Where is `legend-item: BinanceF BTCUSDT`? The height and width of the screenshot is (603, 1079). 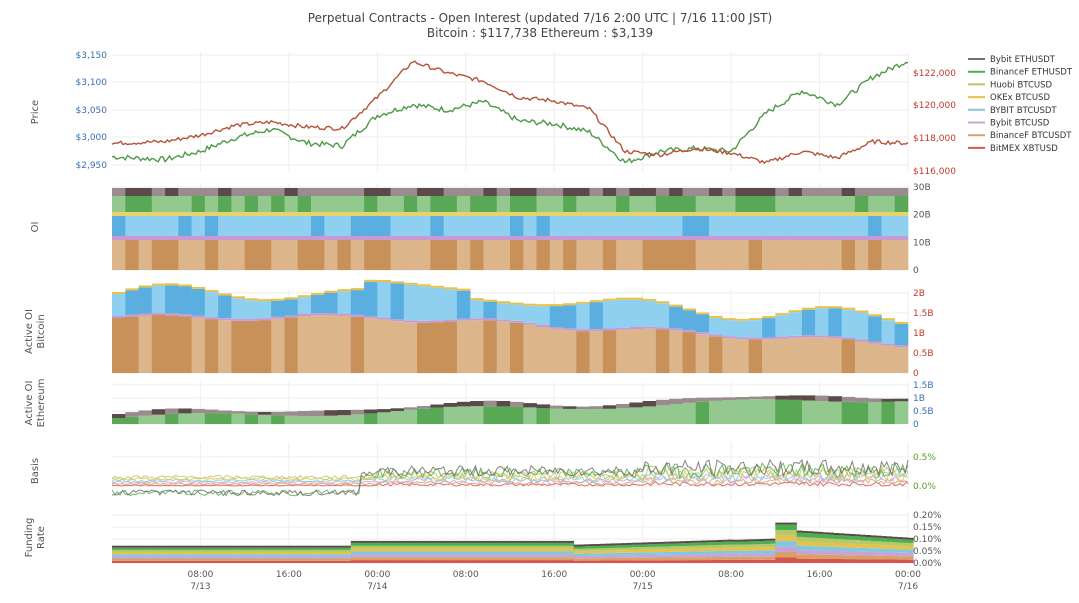 legend-item: BinanceF BTCUSDT is located at coordinates (1031, 136).